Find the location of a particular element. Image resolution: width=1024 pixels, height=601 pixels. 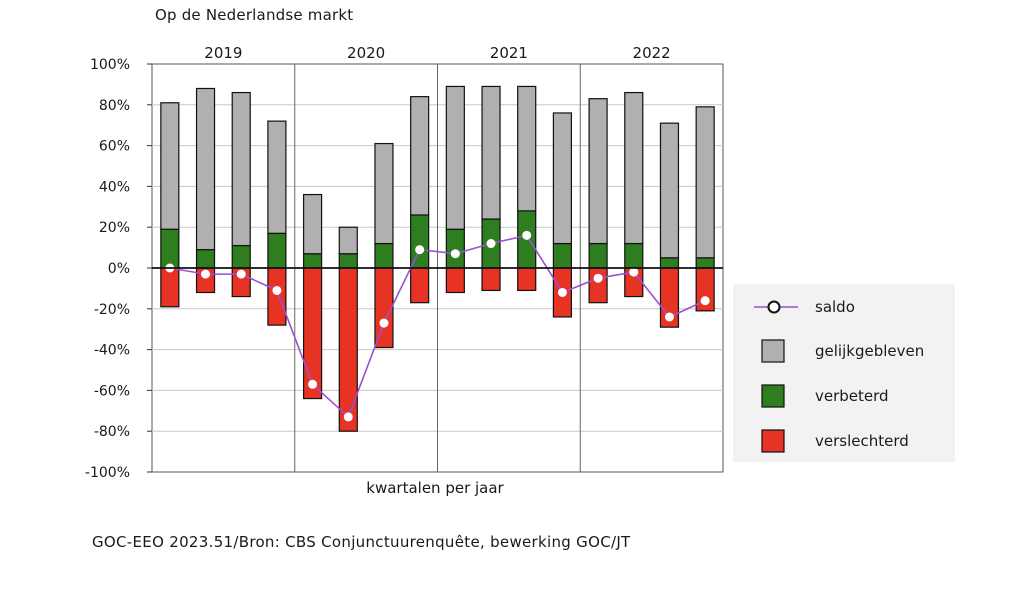

y-tick-label: -60% is located at coordinates (112, 391).